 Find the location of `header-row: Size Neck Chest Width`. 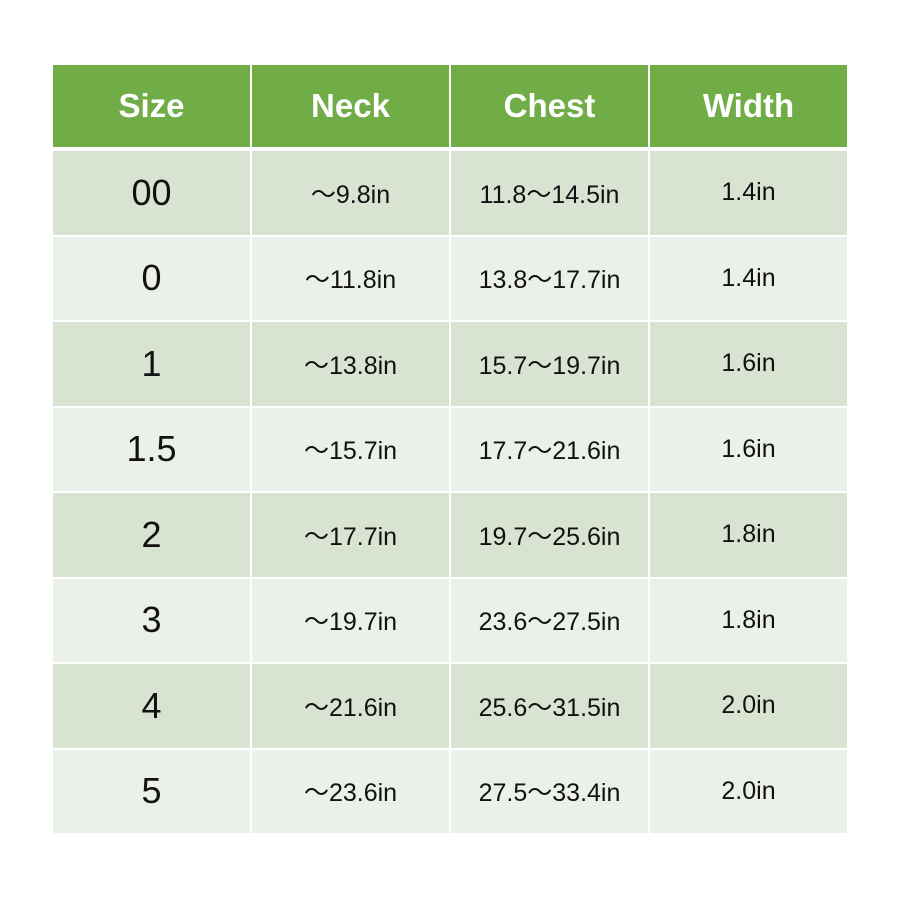

header-row: Size Neck Chest Width is located at coordinates (450, 106).